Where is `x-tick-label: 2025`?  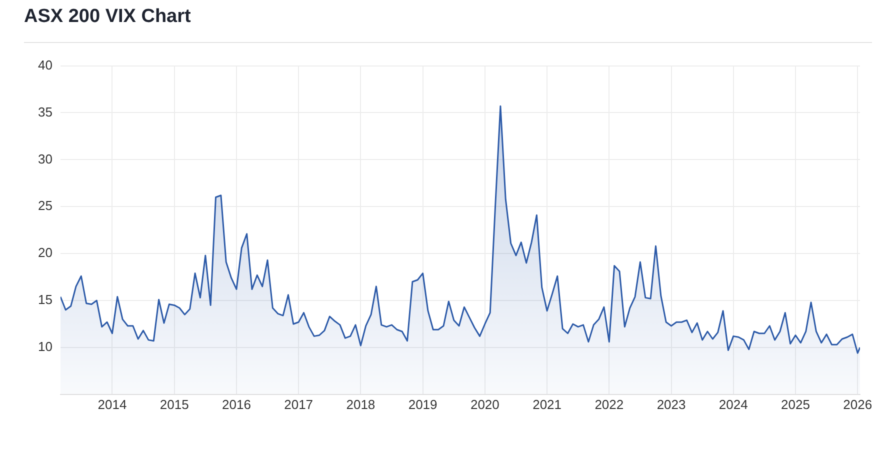
x-tick-label: 2025 is located at coordinates (795, 404).